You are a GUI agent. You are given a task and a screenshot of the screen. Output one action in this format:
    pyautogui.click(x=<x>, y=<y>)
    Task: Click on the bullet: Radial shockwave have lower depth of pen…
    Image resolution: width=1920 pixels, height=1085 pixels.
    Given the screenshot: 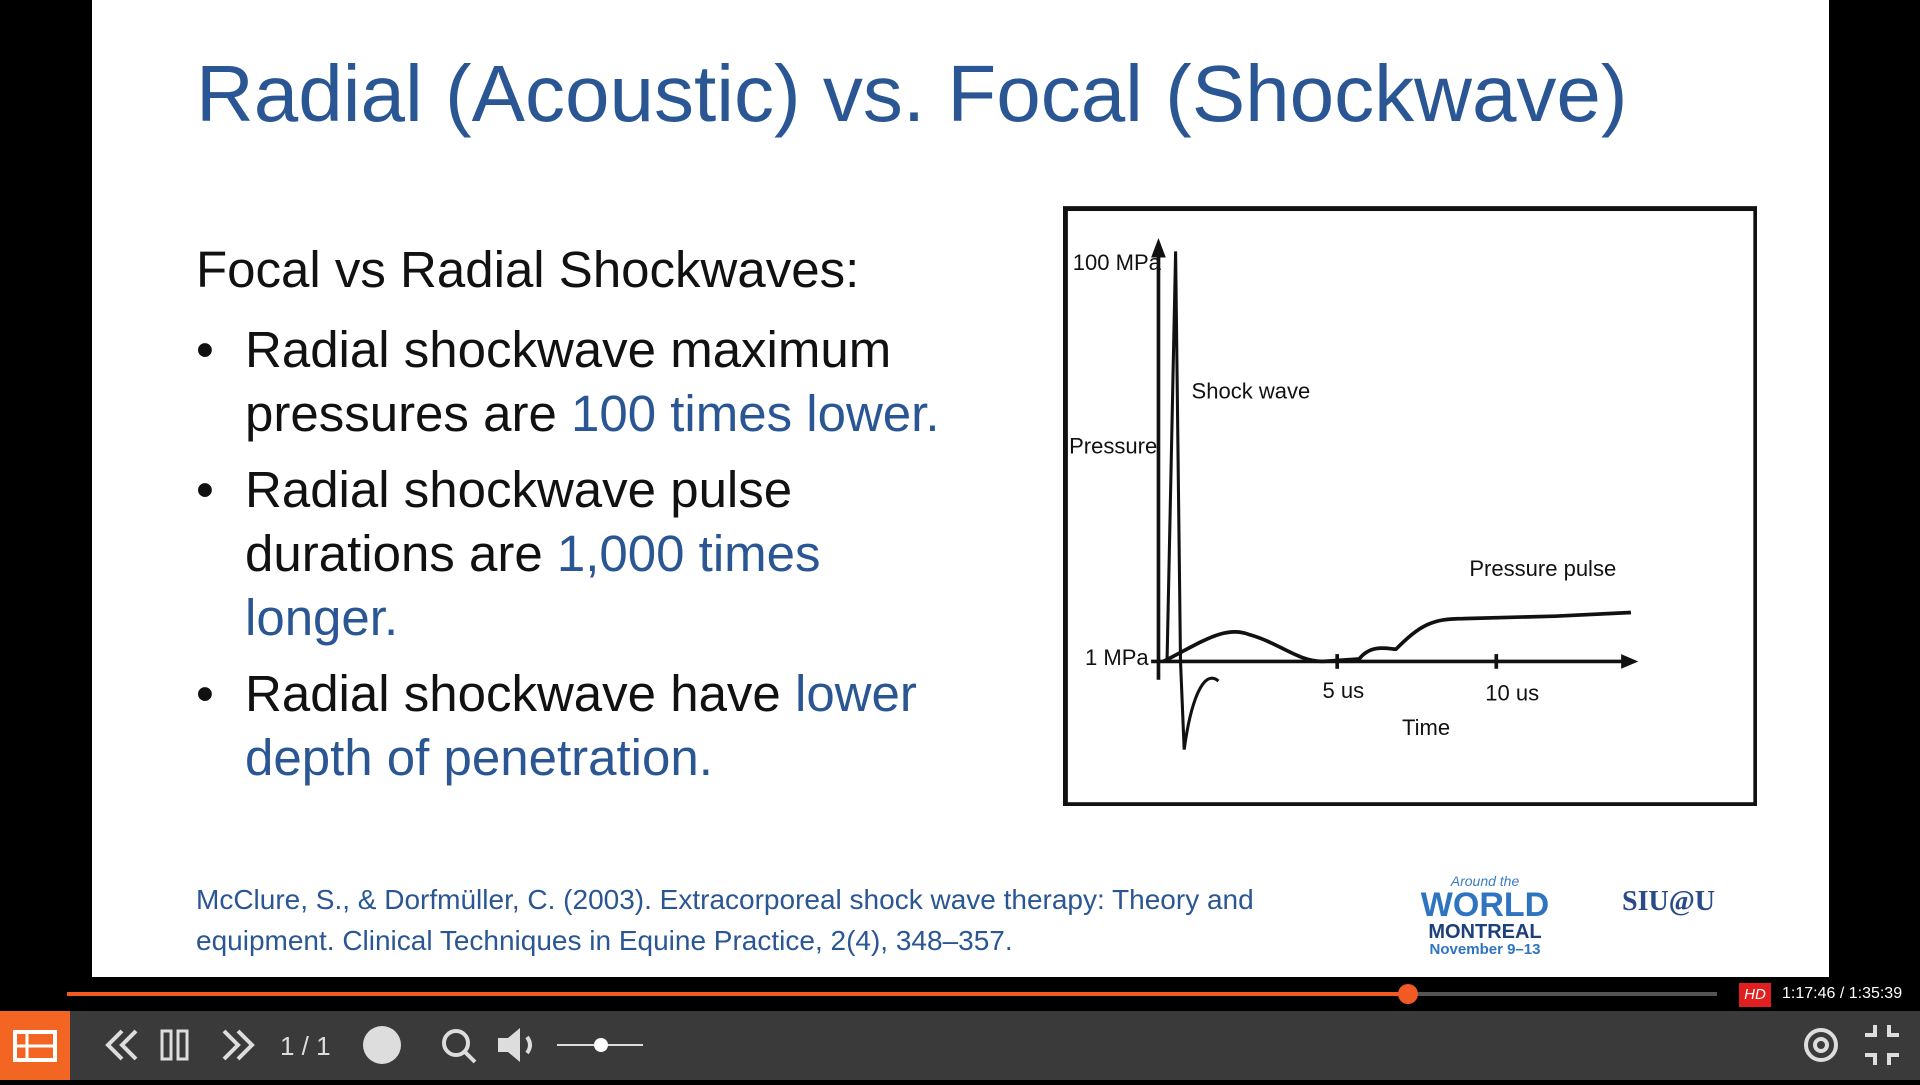 What is the action you would take?
    pyautogui.click(x=588, y=726)
    